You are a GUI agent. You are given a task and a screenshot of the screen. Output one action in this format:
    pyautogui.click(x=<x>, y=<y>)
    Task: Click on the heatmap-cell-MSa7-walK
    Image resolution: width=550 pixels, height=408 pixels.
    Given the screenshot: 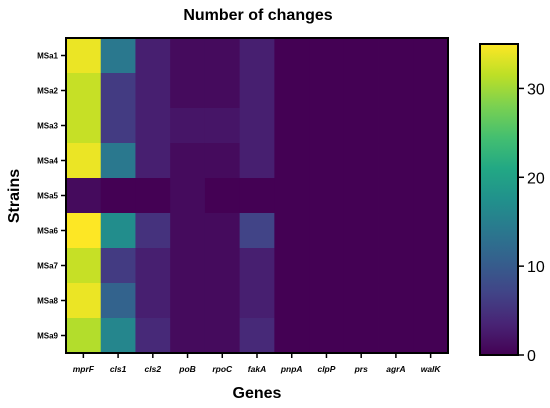 What is the action you would take?
    pyautogui.click(x=431, y=266)
    